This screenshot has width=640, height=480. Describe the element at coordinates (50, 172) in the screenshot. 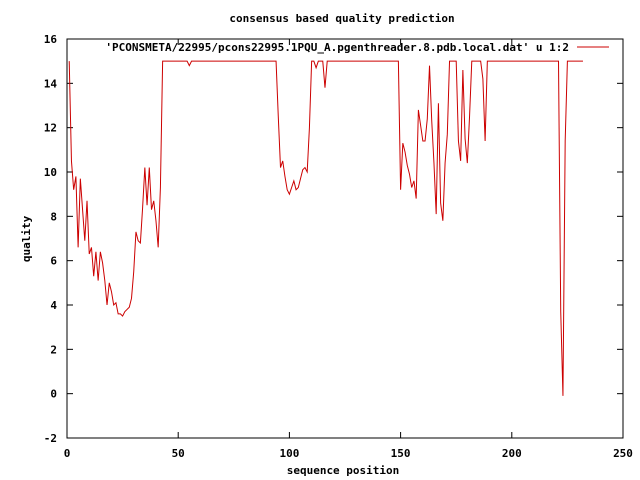

I see `y-tick-label: 10` at that location.